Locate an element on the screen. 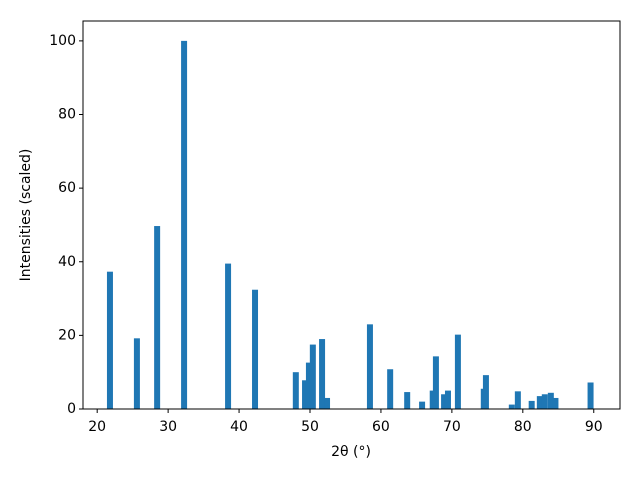  y-tick-label: 20 is located at coordinates (67, 335).